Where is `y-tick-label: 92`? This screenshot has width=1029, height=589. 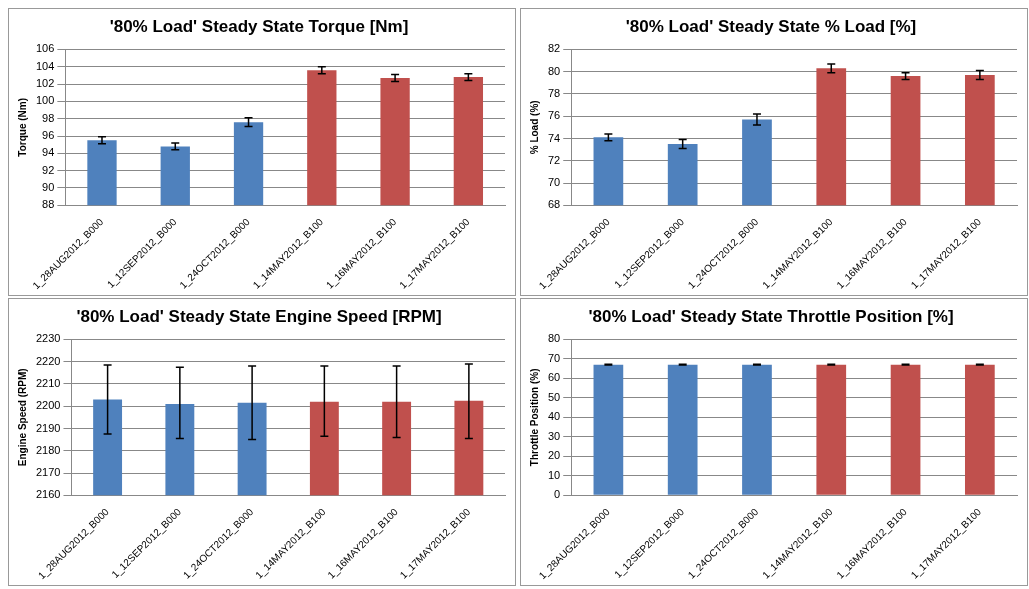
y-tick-label: 92 is located at coordinates (48, 169).